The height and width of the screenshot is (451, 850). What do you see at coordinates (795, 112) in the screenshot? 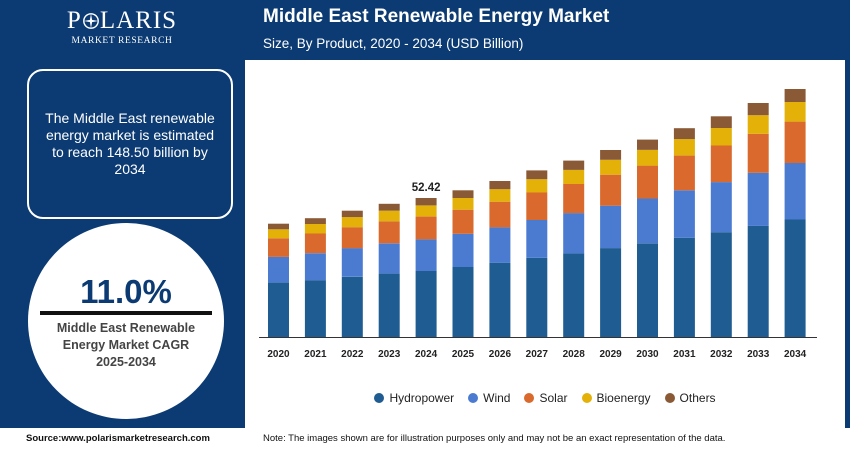
I see `bar-bioenergy-2034` at bounding box center [795, 112].